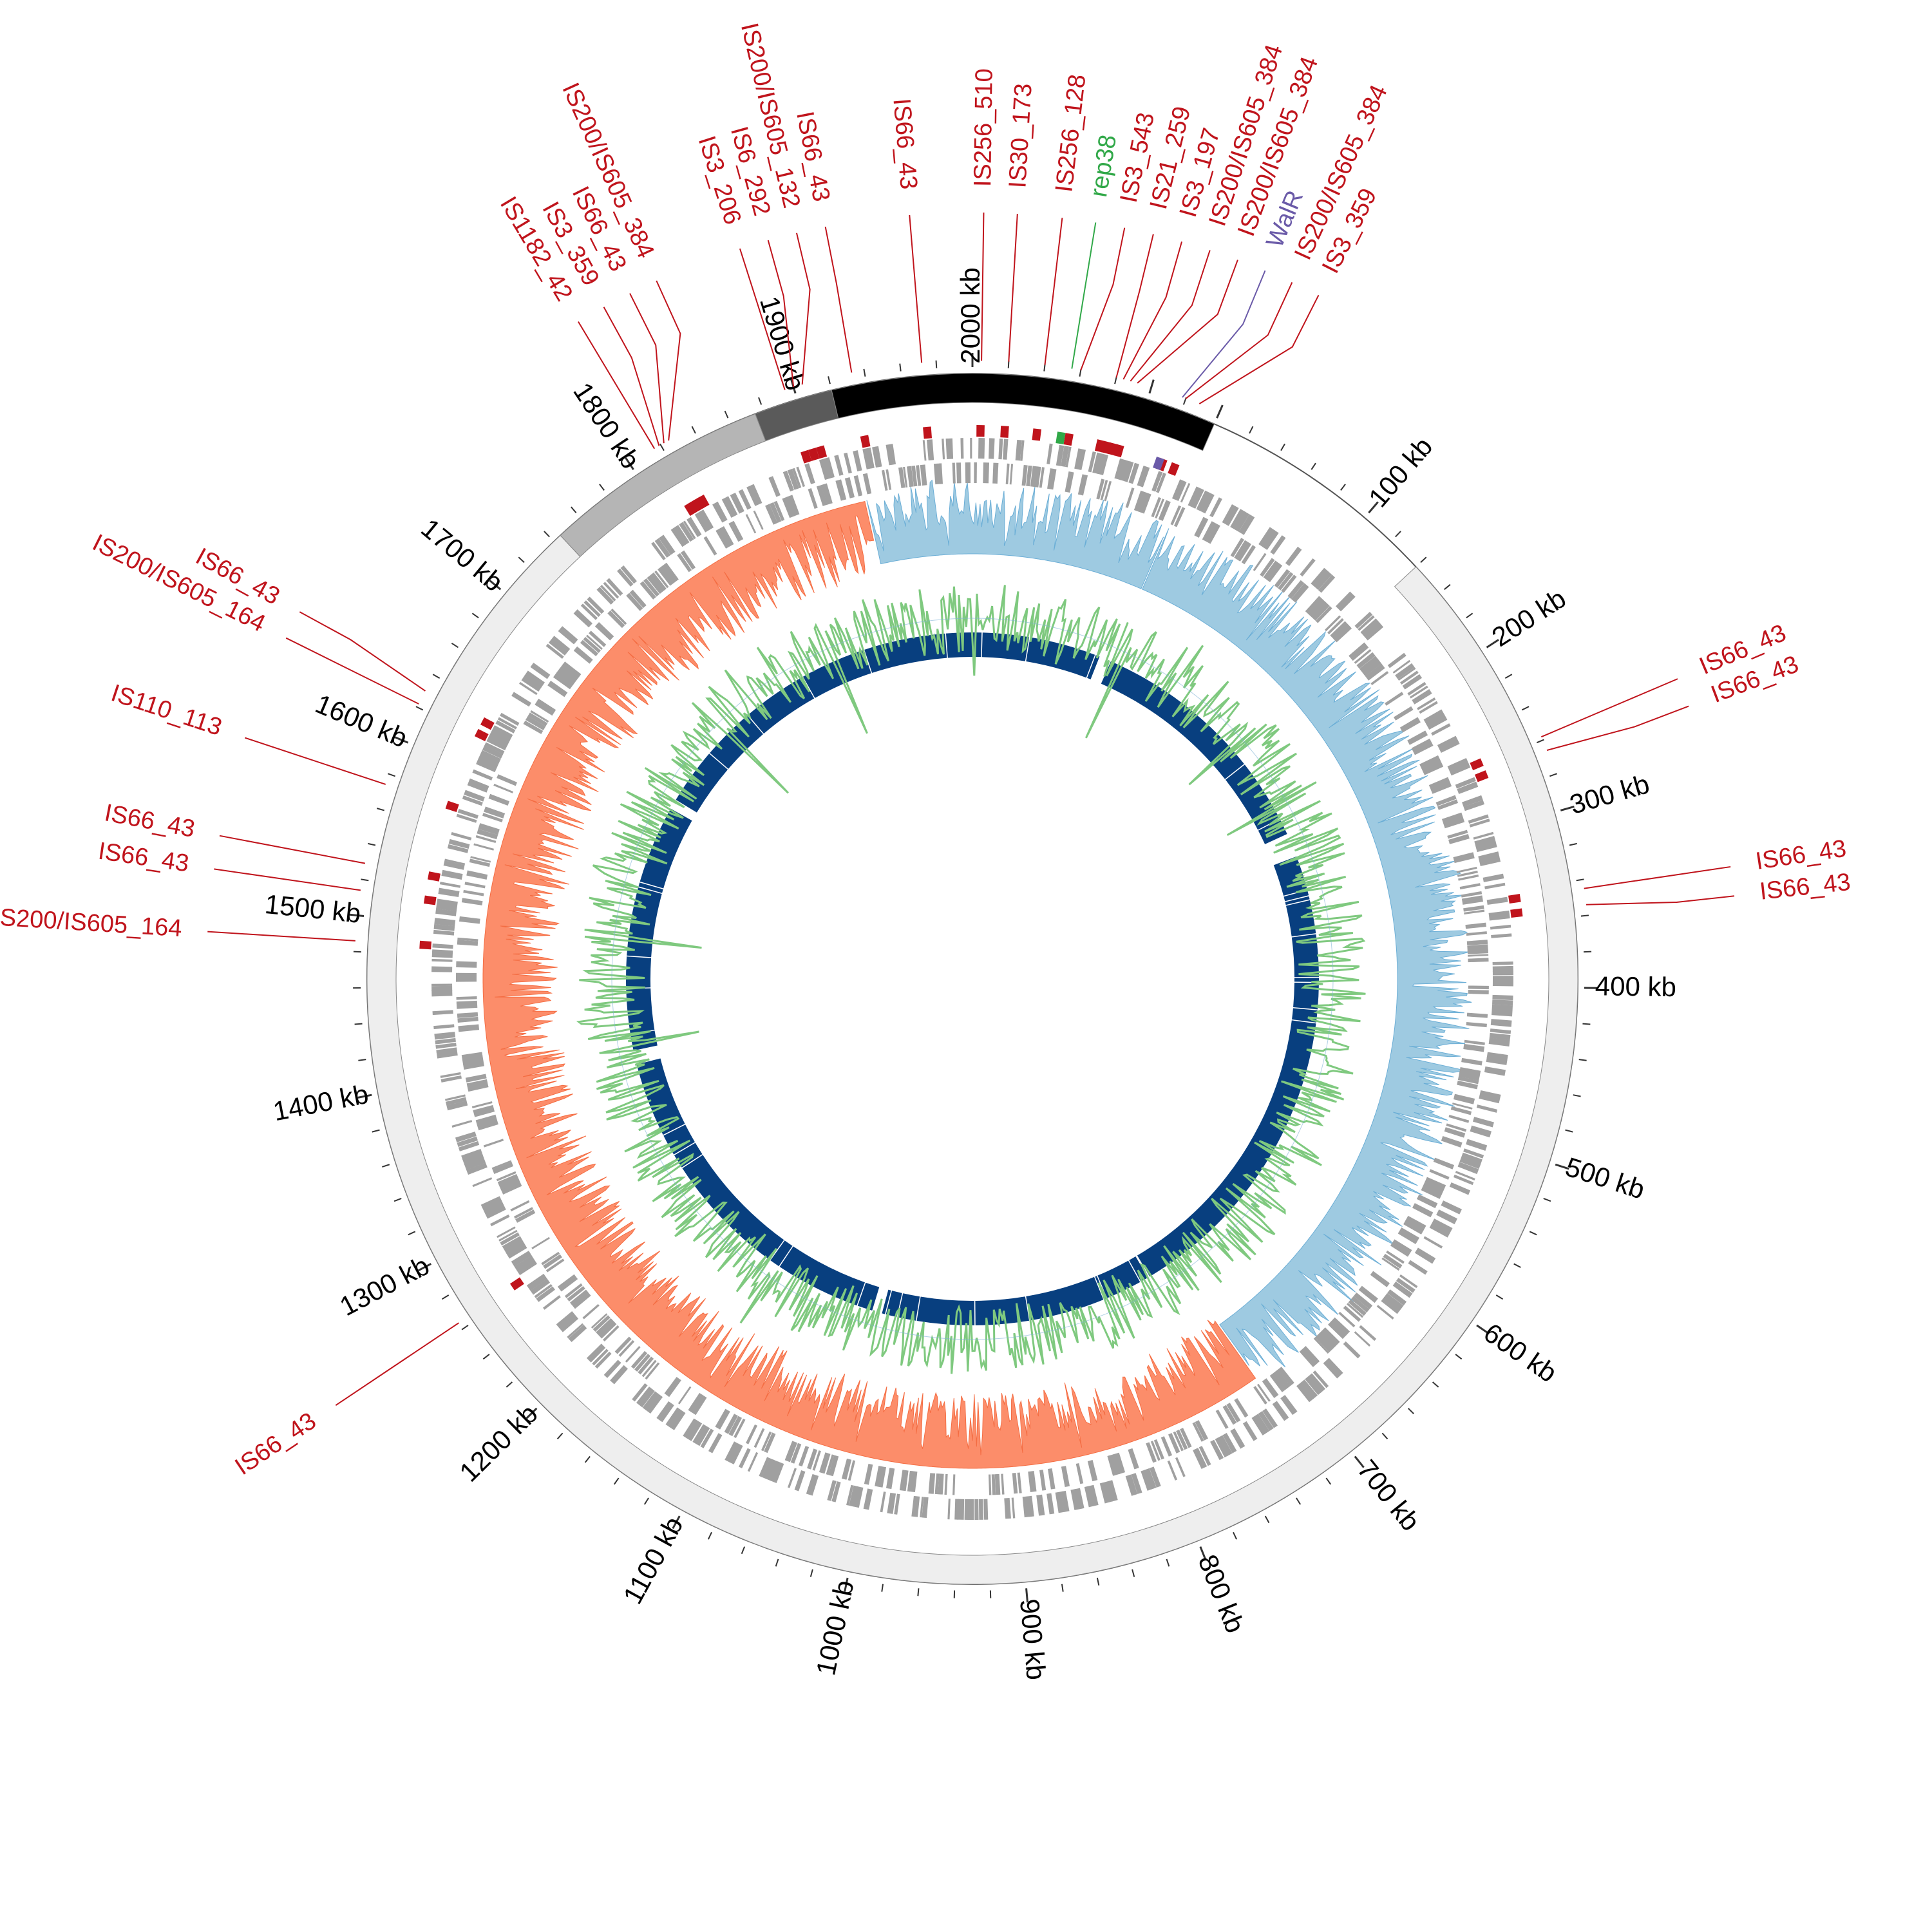 The height and width of the screenshot is (1932, 1932). What do you see at coordinates (945, 1310) in the screenshot?
I see `homology-block` at bounding box center [945, 1310].